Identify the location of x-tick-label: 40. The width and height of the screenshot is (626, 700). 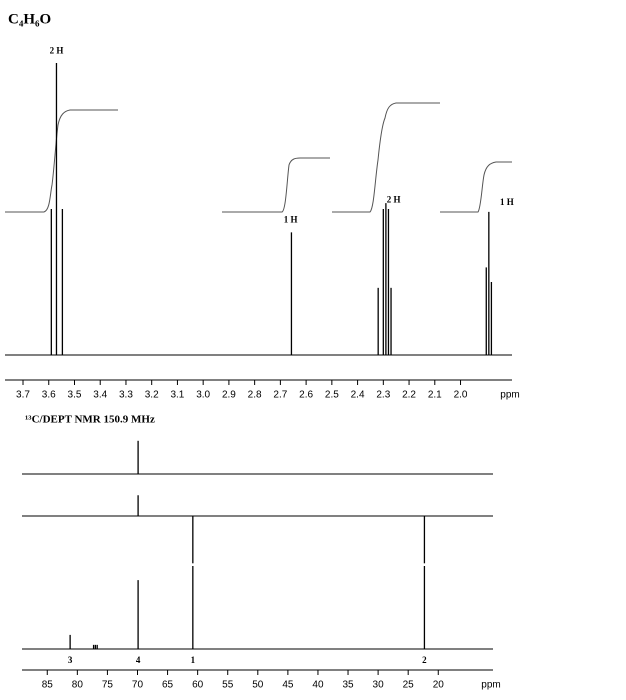
(318, 685).